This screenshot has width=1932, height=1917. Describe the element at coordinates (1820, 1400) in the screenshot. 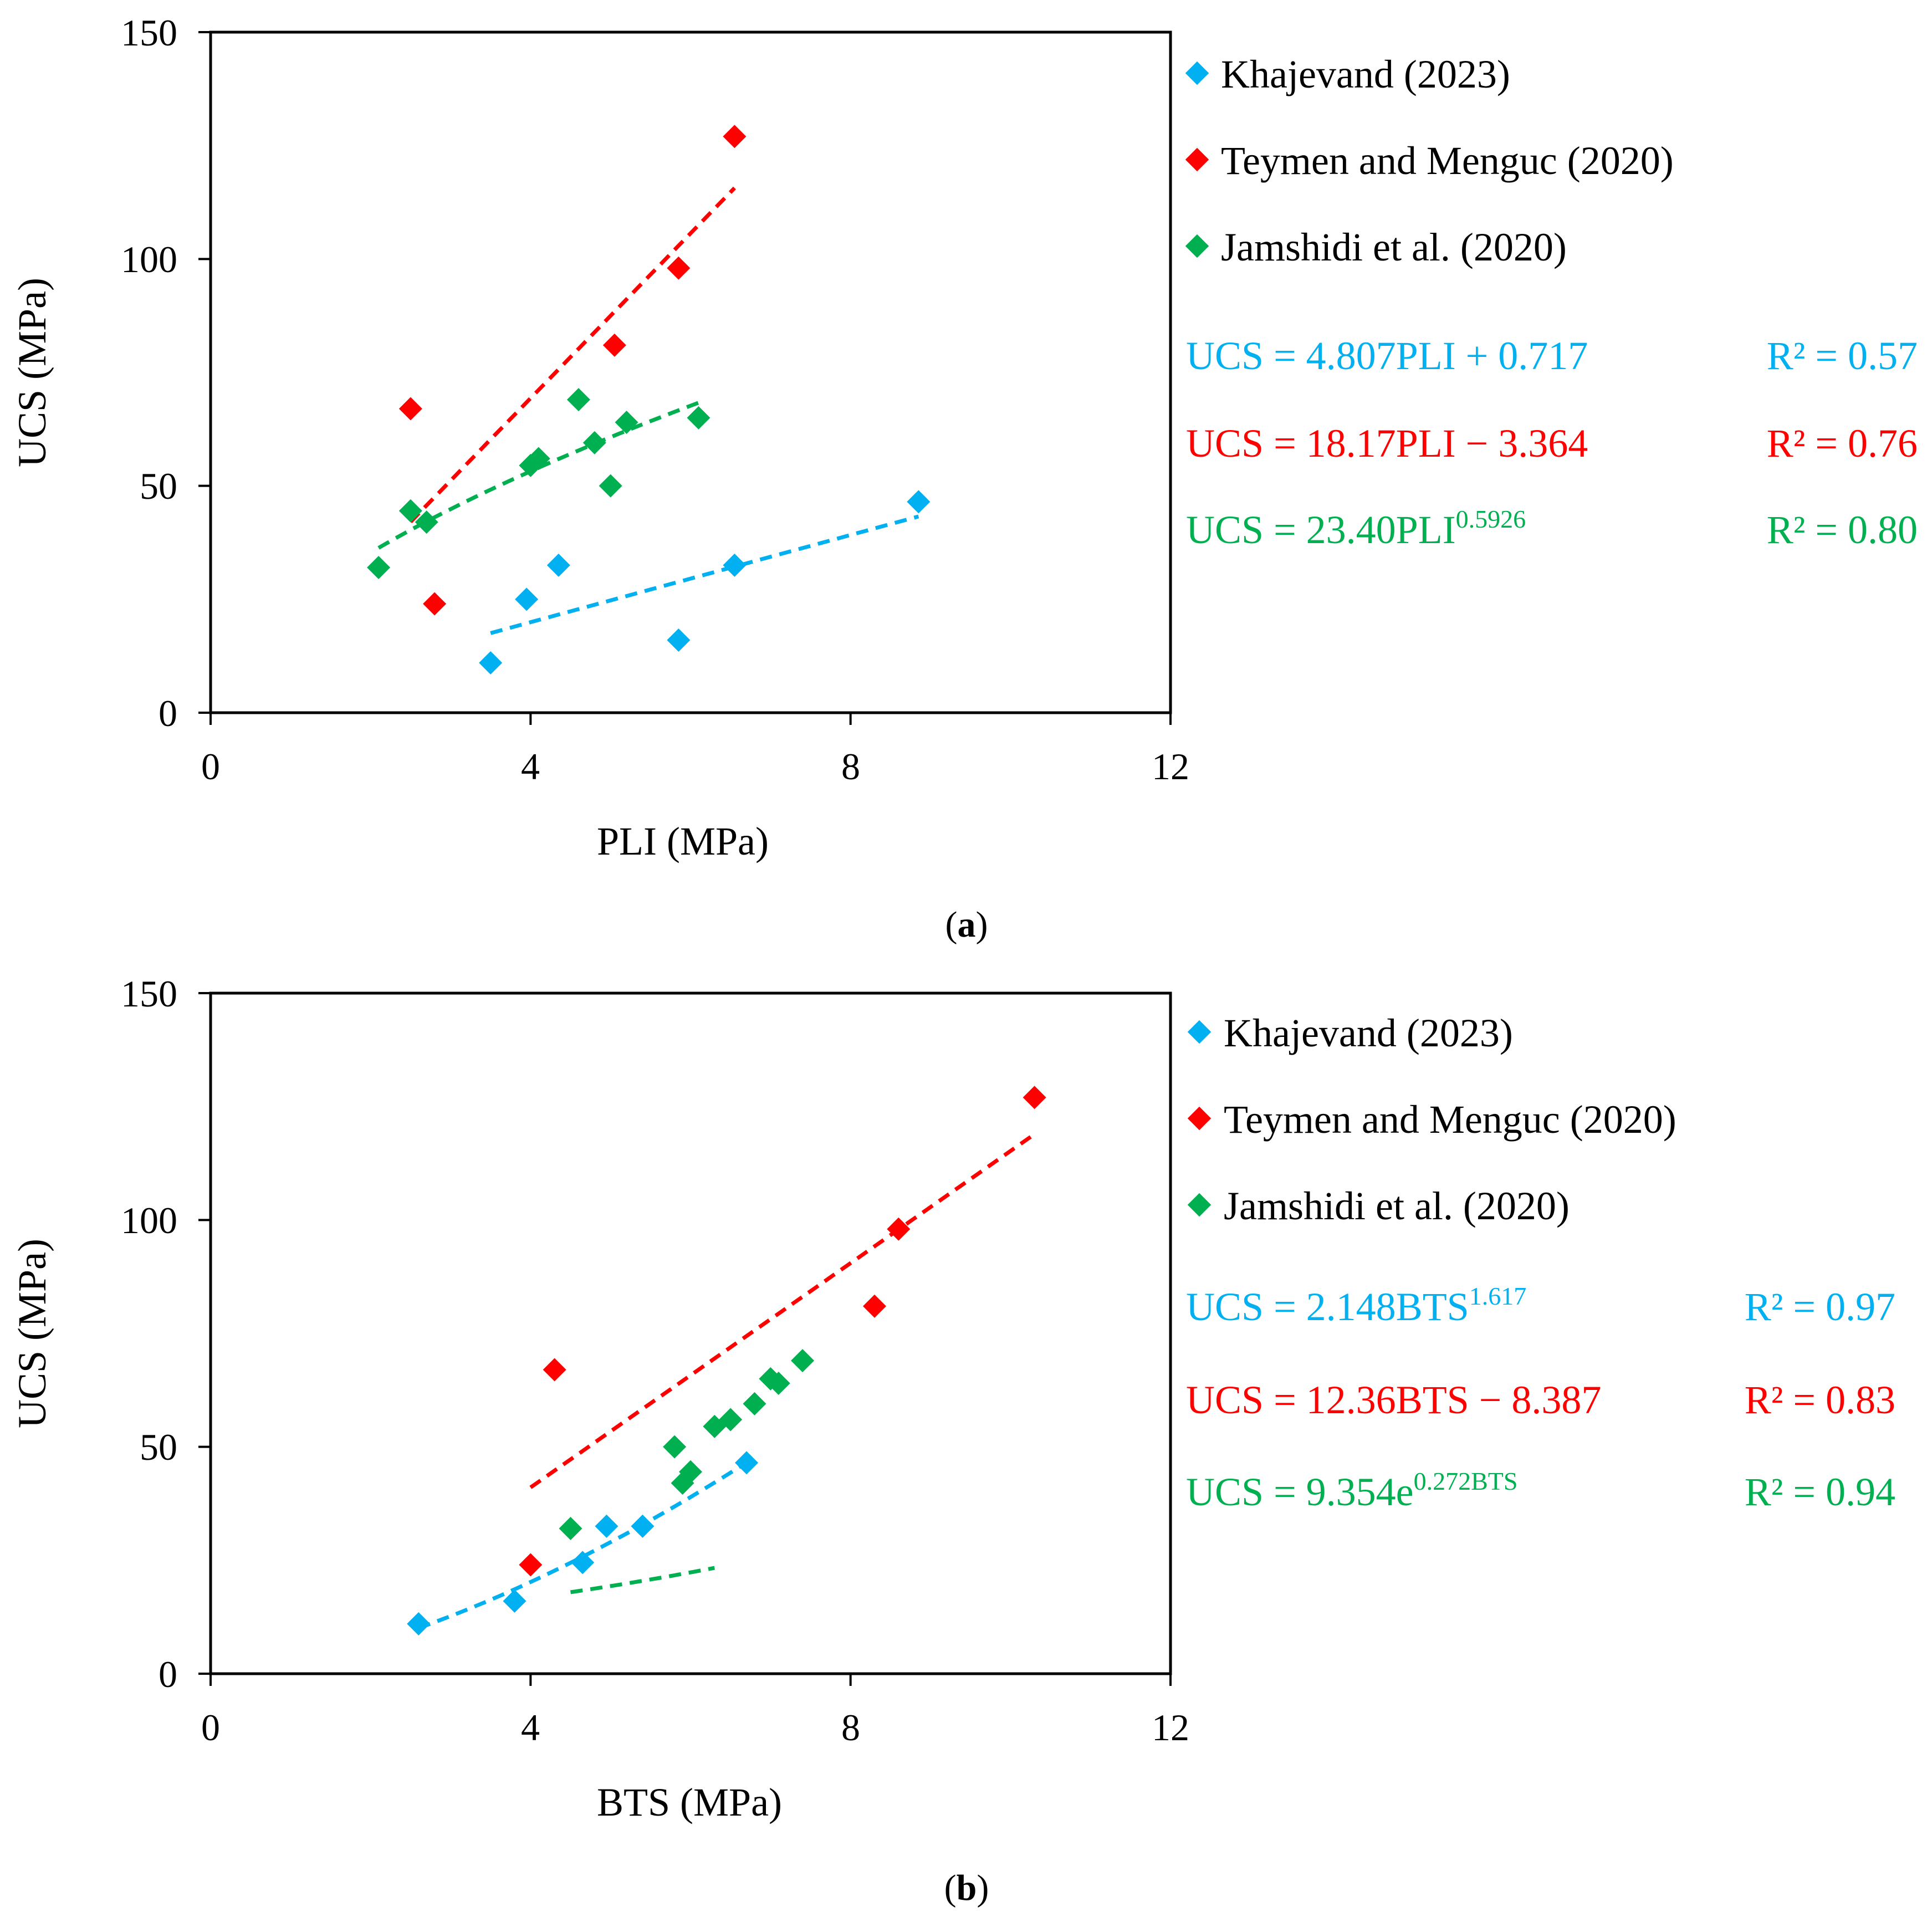

I see `r2-teymen: R² = 0.83` at that location.